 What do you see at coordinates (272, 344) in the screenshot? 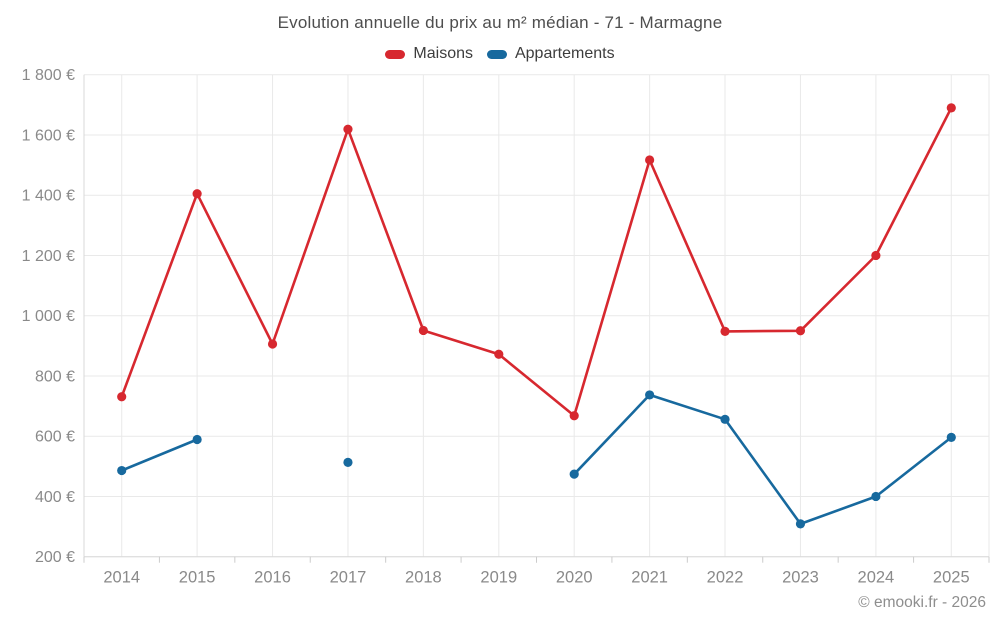
I see `data-point-maisons-2016` at bounding box center [272, 344].